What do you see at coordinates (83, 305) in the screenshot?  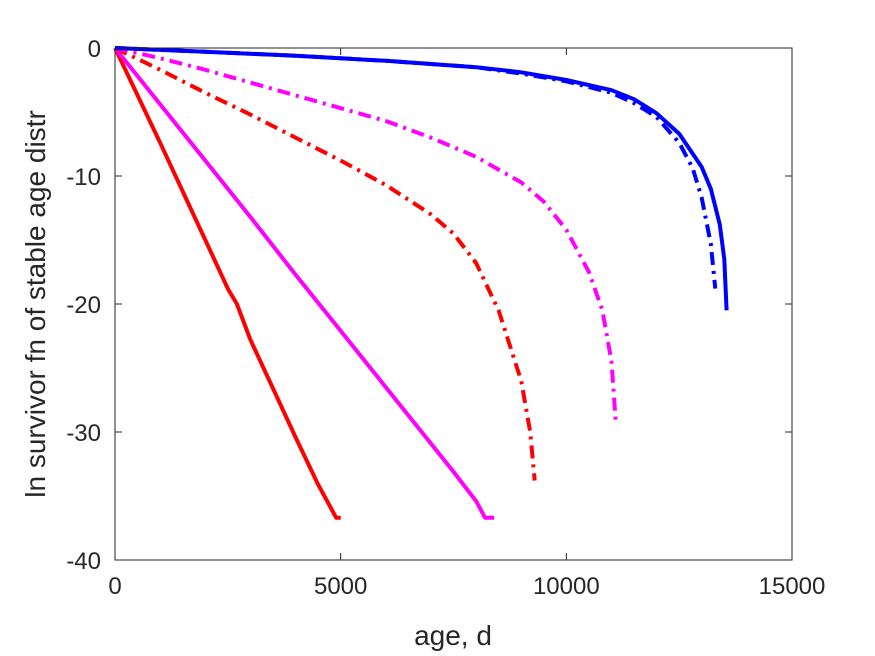 I see `y-tick-label: -20` at bounding box center [83, 305].